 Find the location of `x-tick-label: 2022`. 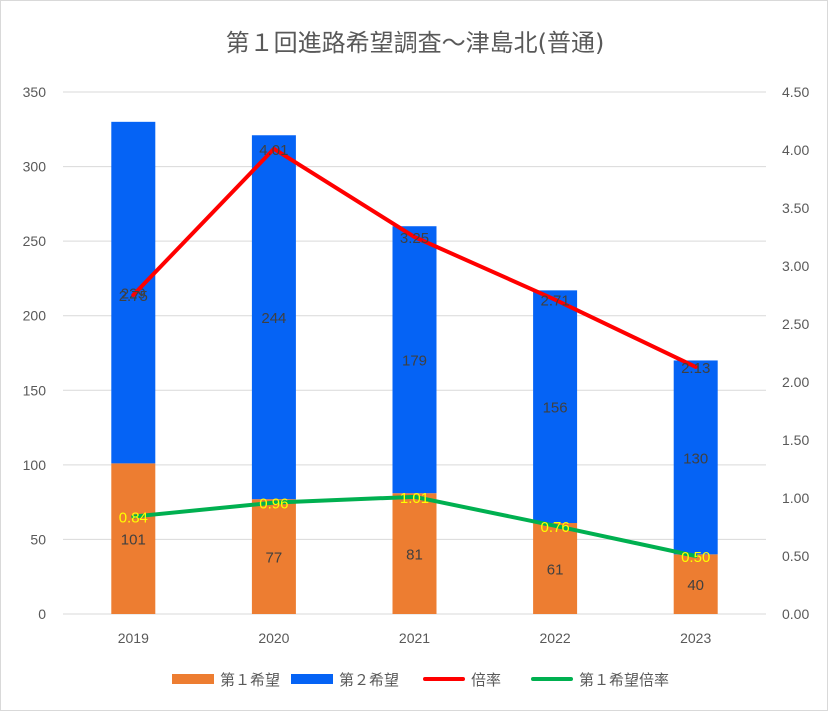

x-tick-label: 2022 is located at coordinates (555, 638).